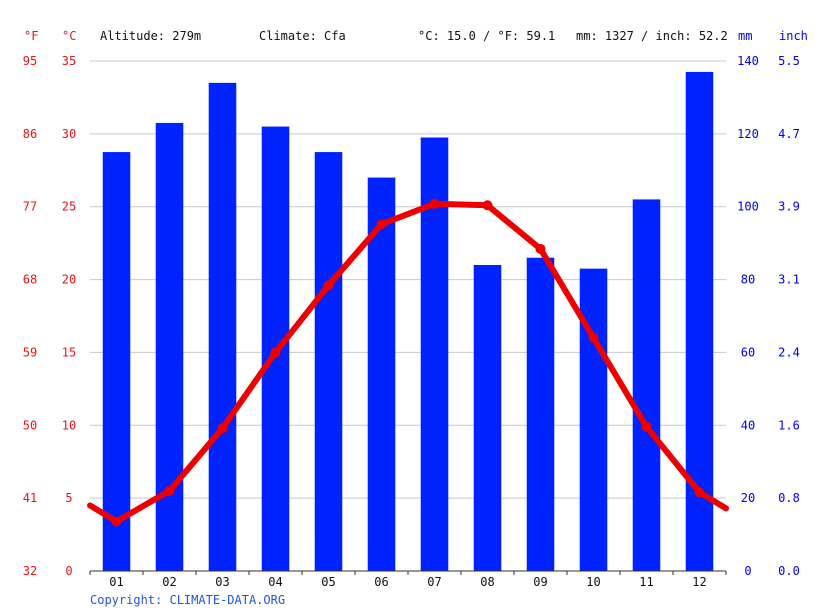  What do you see at coordinates (69, 316) in the screenshot?
I see `celsius-axis: 0 5 10 15 20 25 30 35` at bounding box center [69, 316].